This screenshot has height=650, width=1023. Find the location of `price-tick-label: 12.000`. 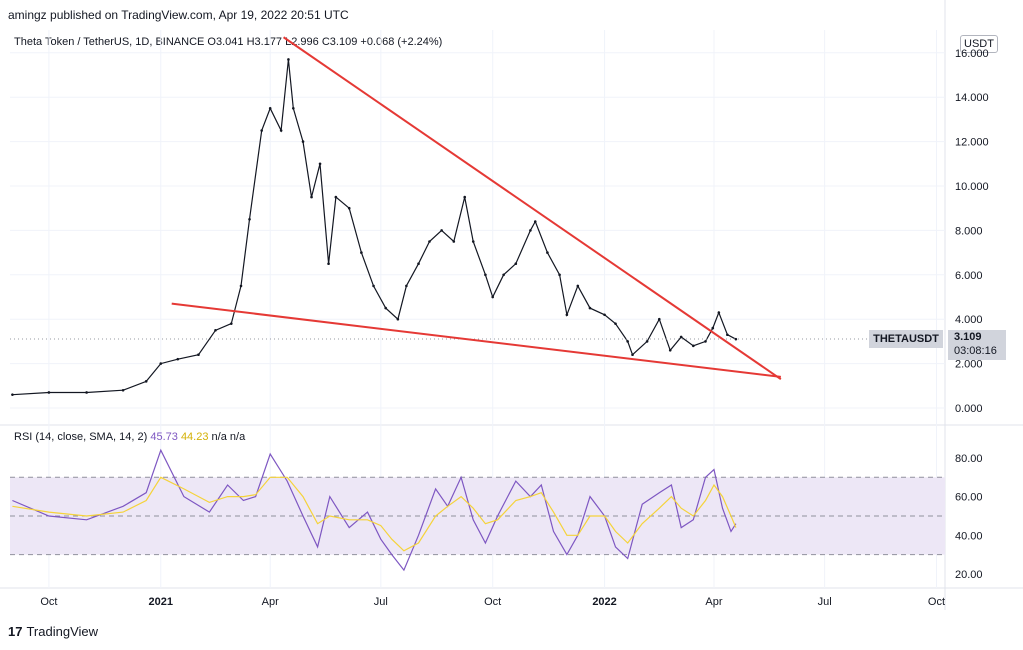

price-tick-label: 12.000 is located at coordinates (972, 143).